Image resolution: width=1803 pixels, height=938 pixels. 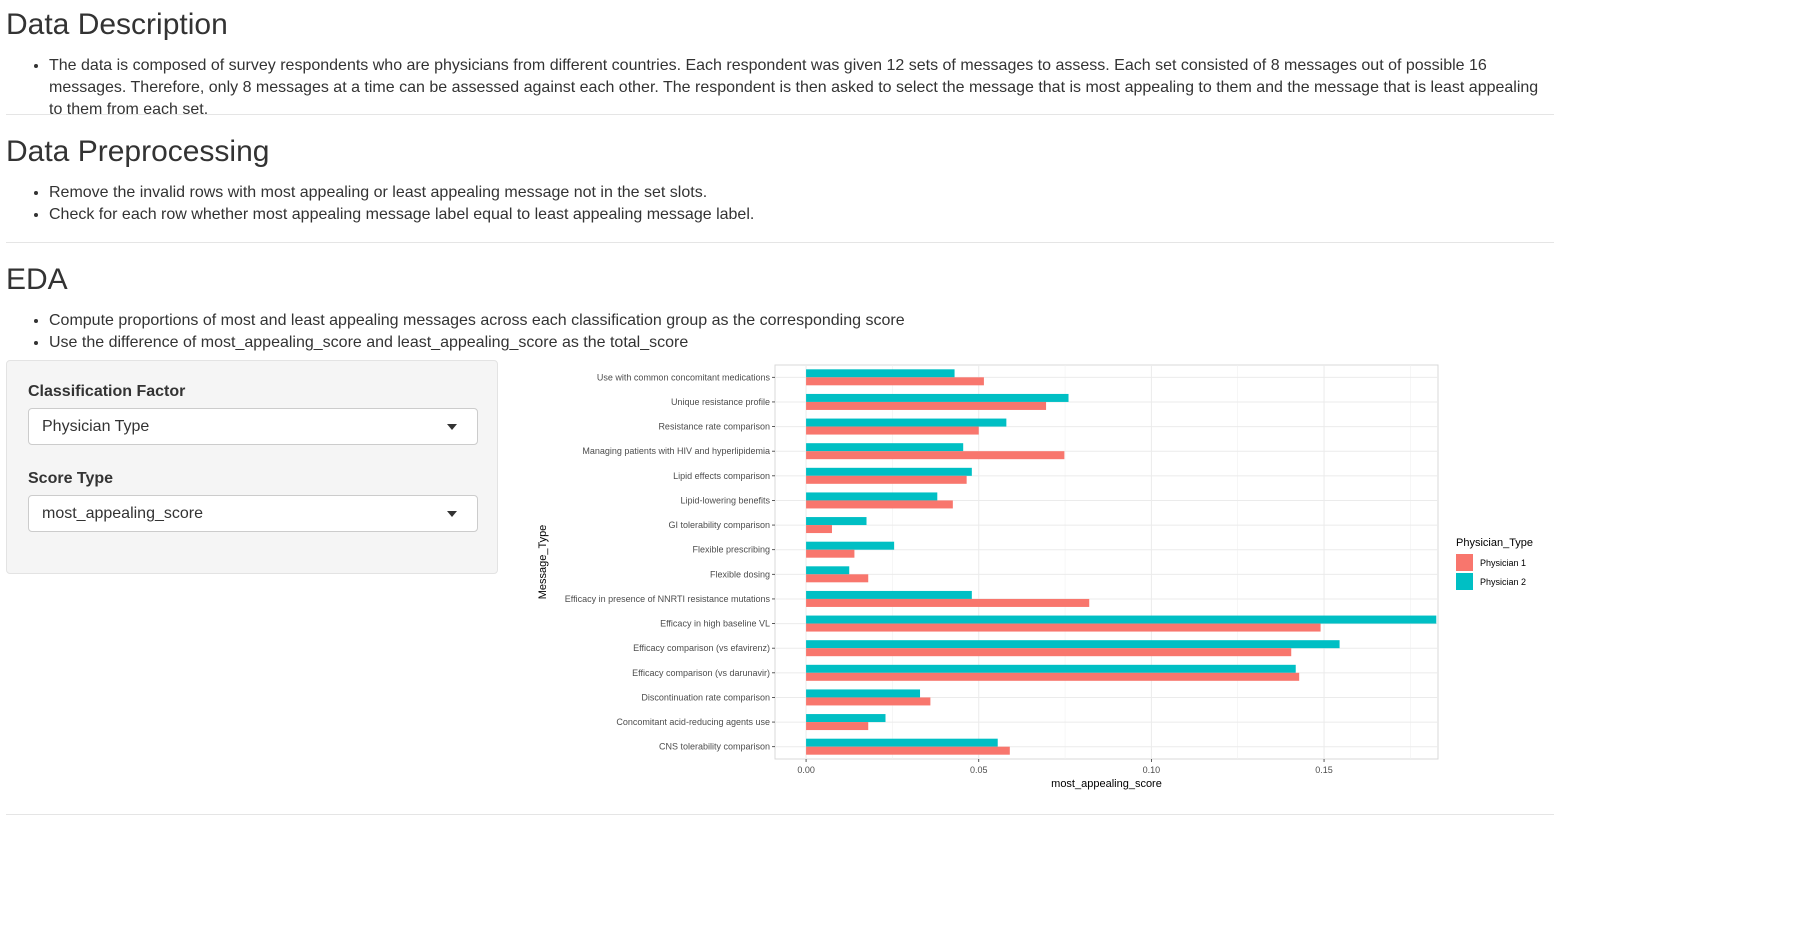 What do you see at coordinates (543, 562) in the screenshot?
I see `y-axis-title: Message_Type` at bounding box center [543, 562].